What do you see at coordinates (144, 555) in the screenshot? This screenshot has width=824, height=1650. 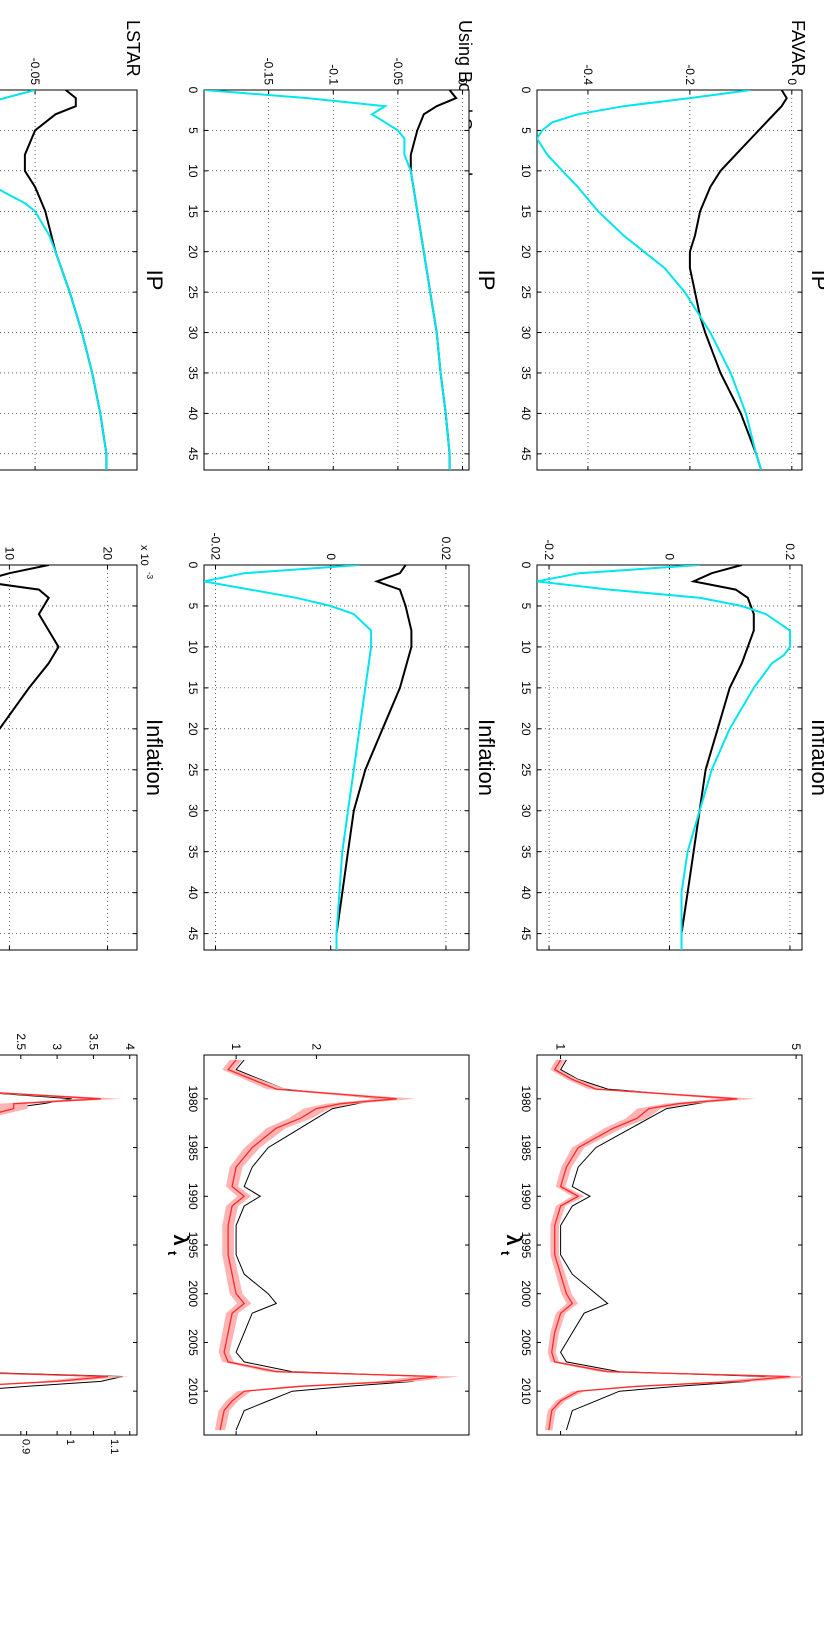 I see `y-multiplier-text: x 10` at bounding box center [144, 555].